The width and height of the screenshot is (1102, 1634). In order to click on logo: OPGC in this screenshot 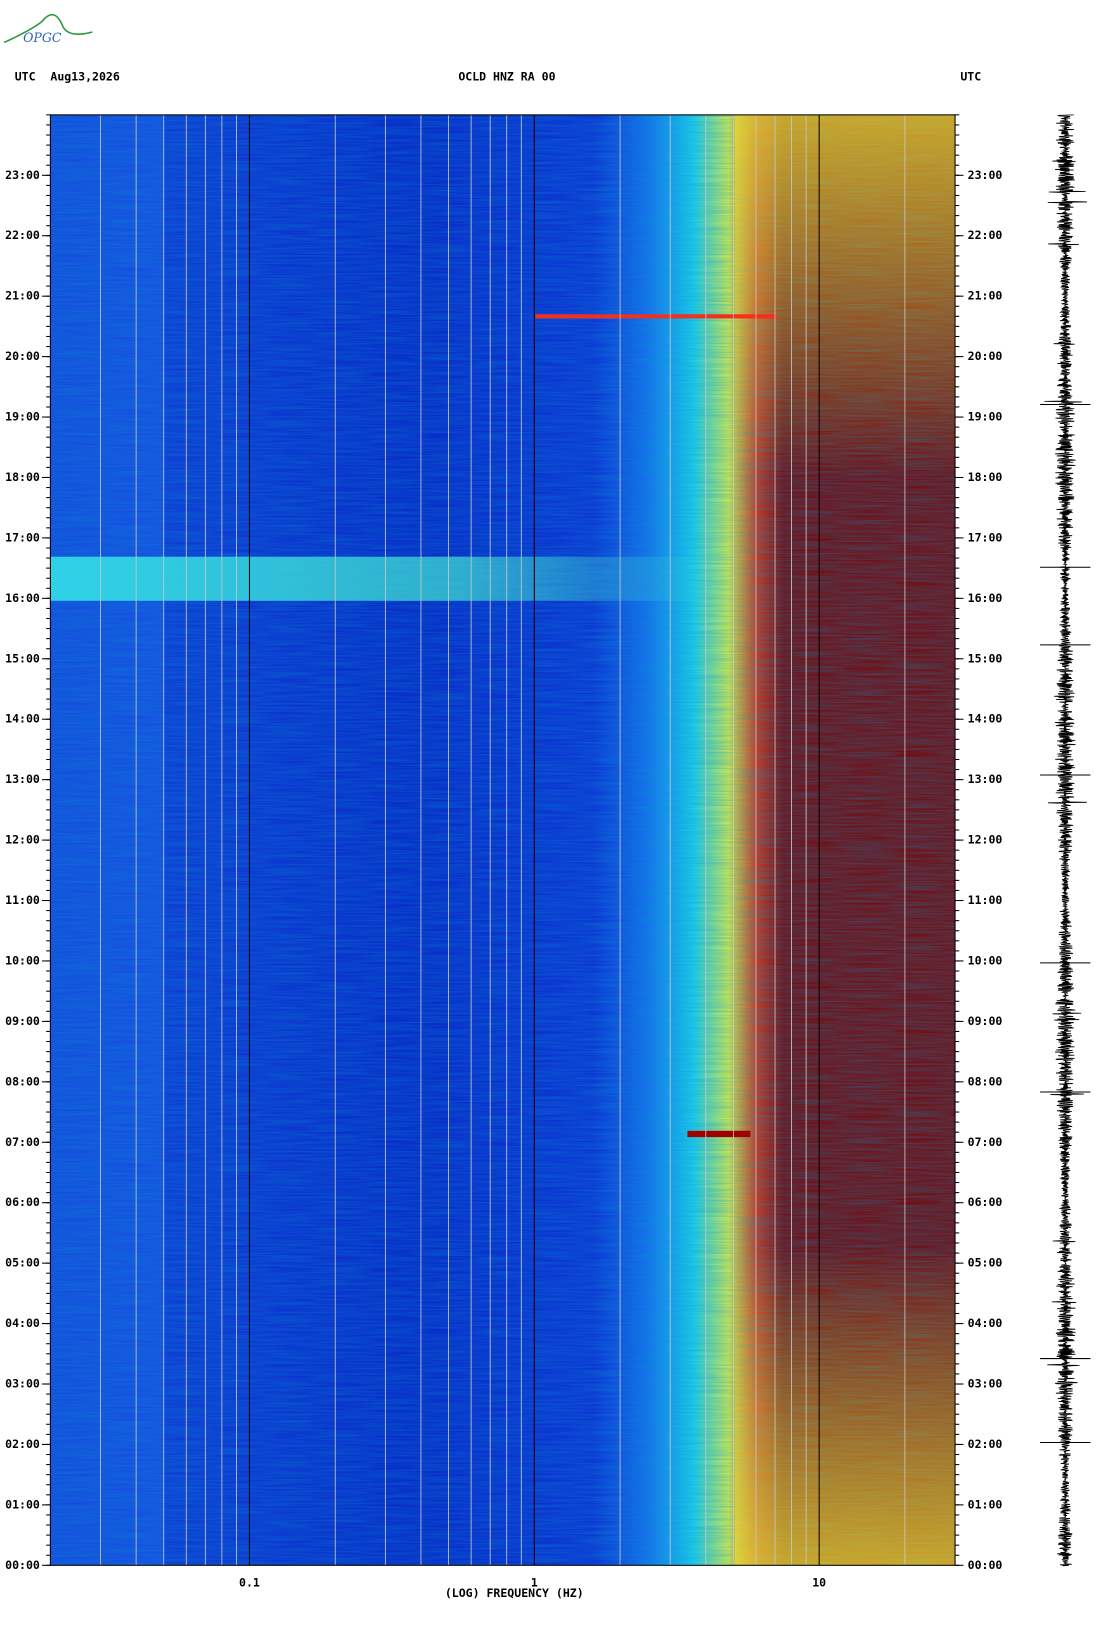, I will do `click(48, 29)`.